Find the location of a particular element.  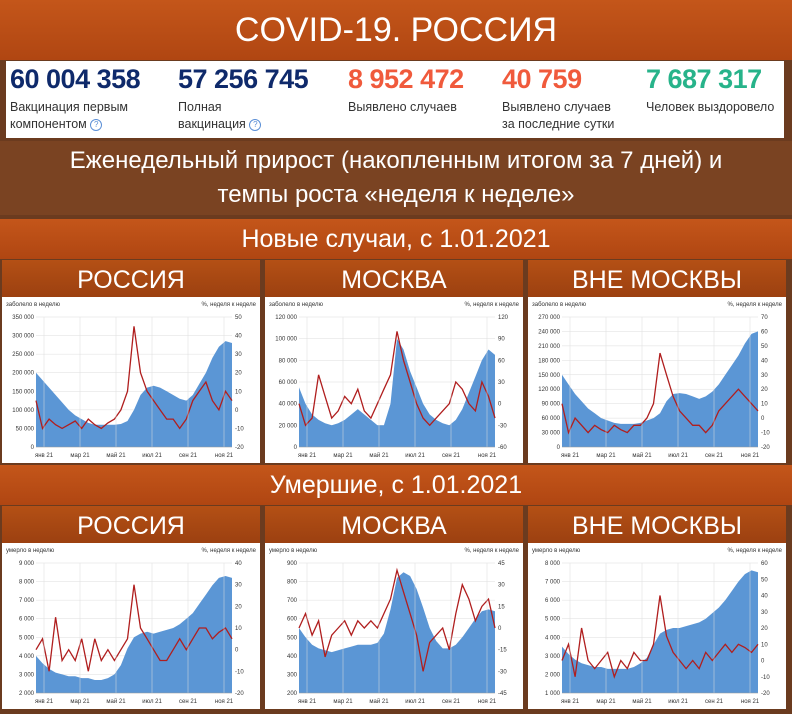

left-tick-label: 5 000 is located at coordinates (27, 638).